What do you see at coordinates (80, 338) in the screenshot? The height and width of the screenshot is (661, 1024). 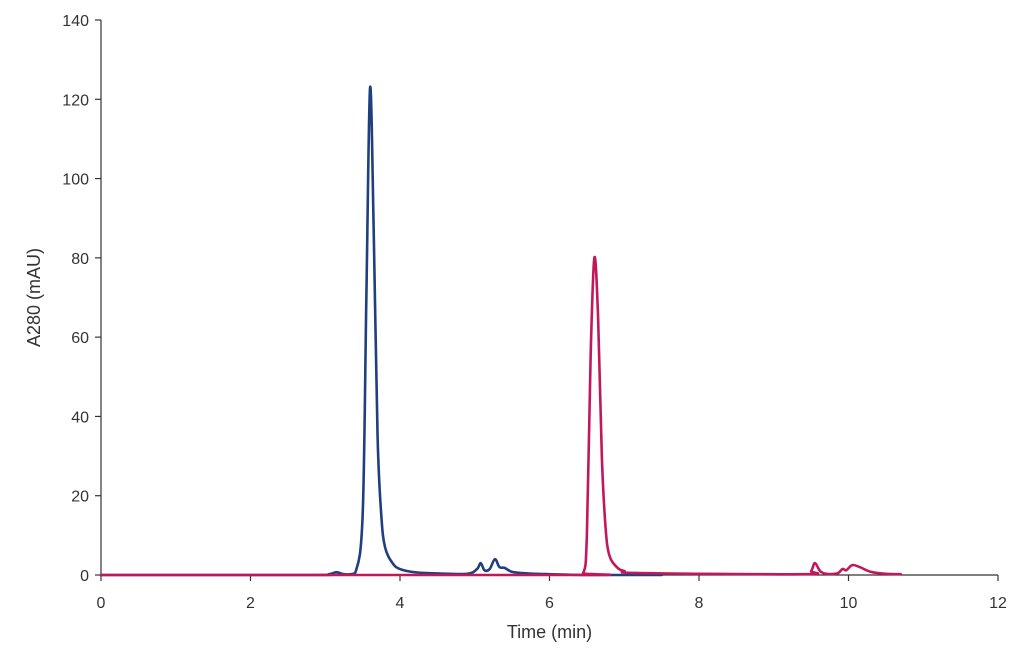 I see `y-tick-label: 60` at bounding box center [80, 338].